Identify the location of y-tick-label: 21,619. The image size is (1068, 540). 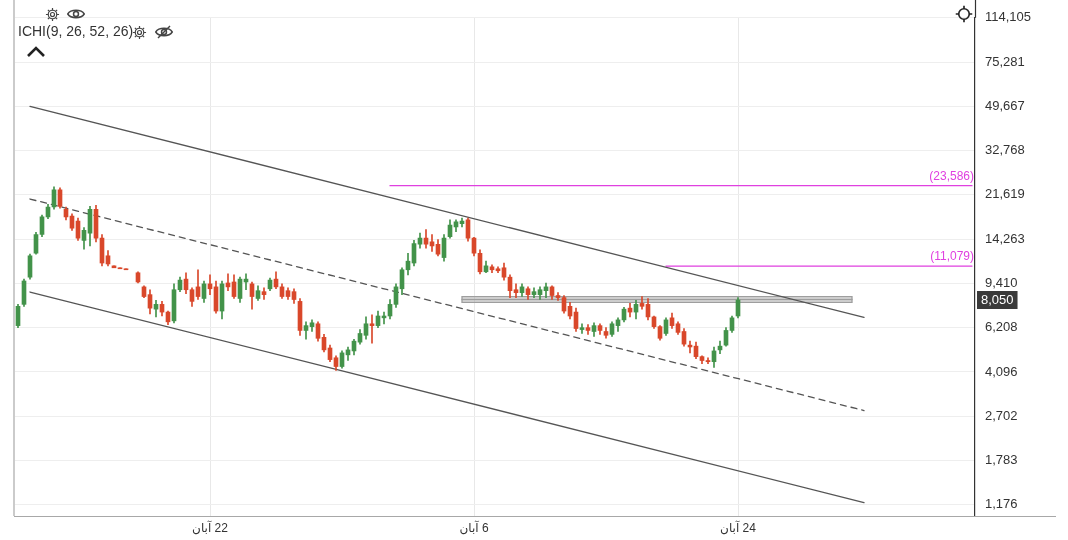
(1005, 194).